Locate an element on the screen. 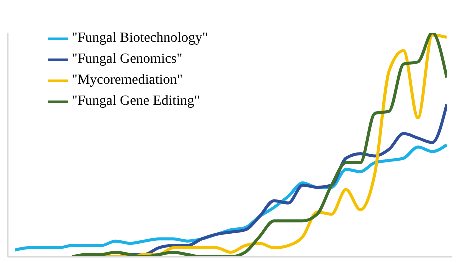 Image resolution: width=460 pixels, height=263 pixels. legend-label: "Mycoremediation" is located at coordinates (127, 80).